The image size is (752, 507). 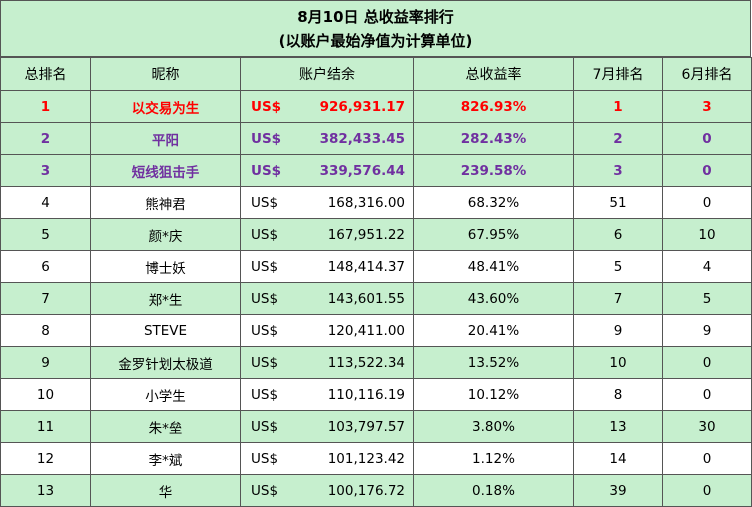 What do you see at coordinates (493, 74) in the screenshot?
I see `column-header-return: 总收益率` at bounding box center [493, 74].